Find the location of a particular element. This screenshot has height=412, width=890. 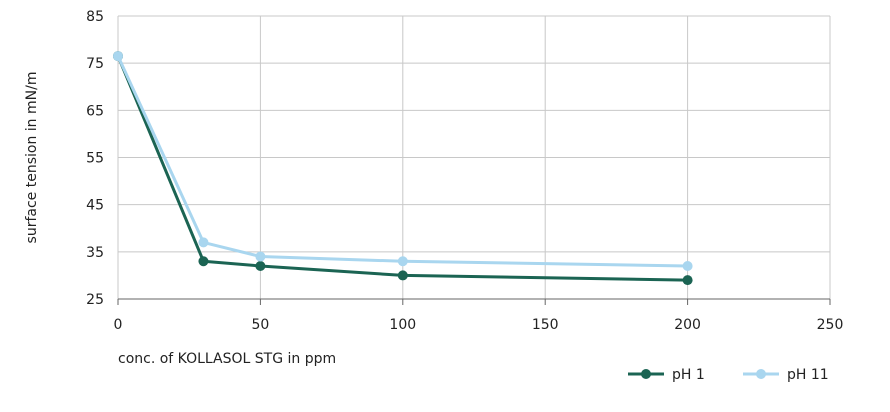

x-axis-ticks: 0 50 100 150 200 250 is located at coordinates (479, 316).